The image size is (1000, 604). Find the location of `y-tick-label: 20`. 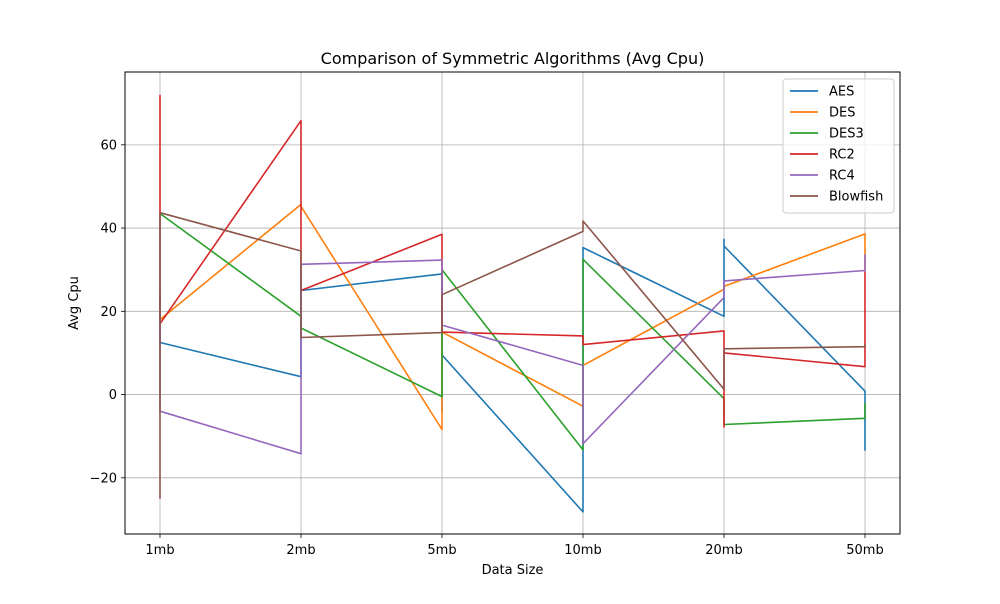

y-tick-label: 20 is located at coordinates (108, 312).